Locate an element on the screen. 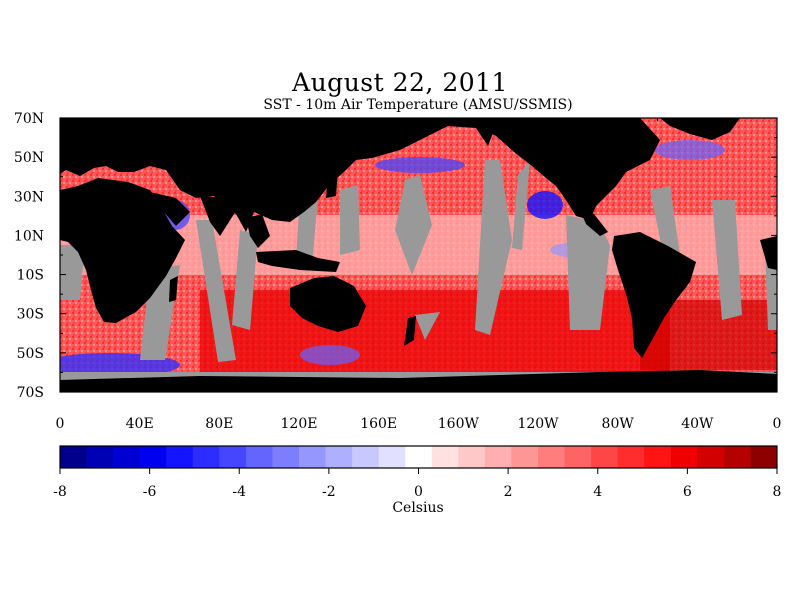 This screenshot has height=600, width=800. colorbar-tick-label: 2 is located at coordinates (508, 492).